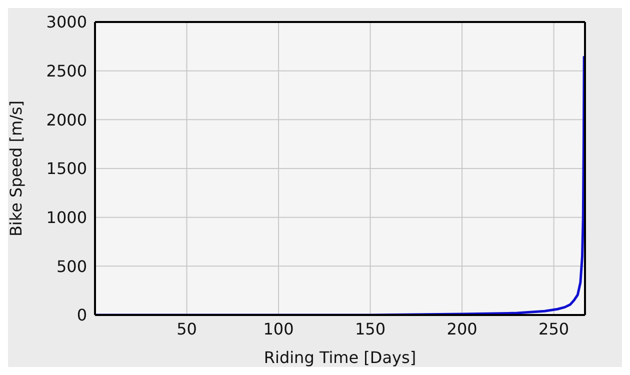  What do you see at coordinates (66, 168) in the screenshot?
I see `y-tick-label: 1500` at bounding box center [66, 168].